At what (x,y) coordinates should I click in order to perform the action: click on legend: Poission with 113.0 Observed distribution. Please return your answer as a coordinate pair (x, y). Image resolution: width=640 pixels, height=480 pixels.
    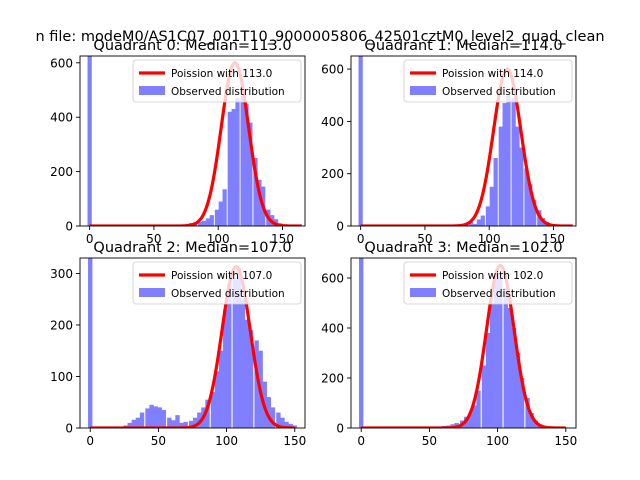
    Looking at the image, I should click on (217, 81).